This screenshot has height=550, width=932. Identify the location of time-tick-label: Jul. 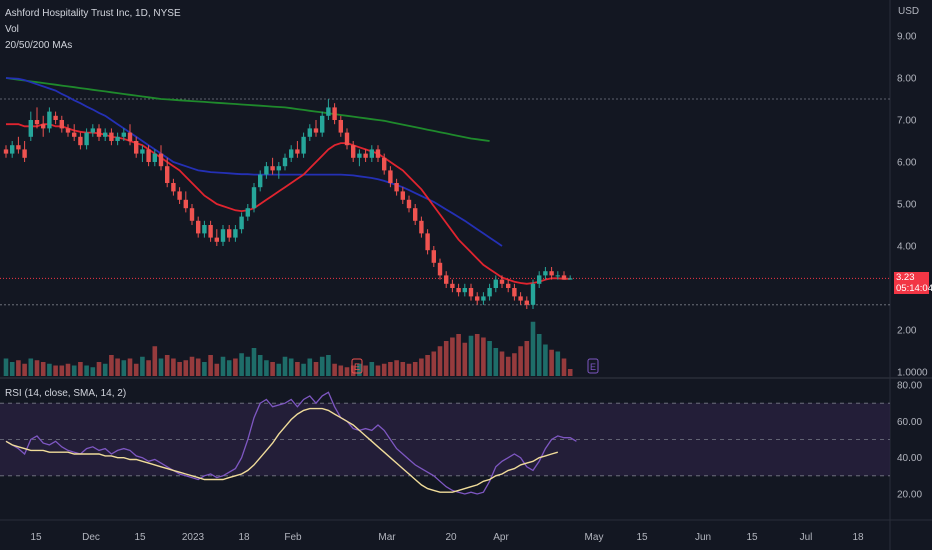
(806, 537).